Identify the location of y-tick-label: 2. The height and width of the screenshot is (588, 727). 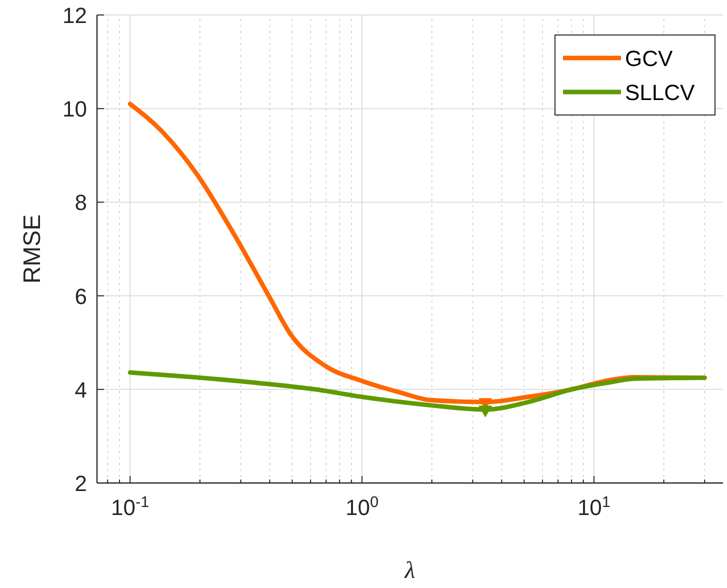
(80, 483).